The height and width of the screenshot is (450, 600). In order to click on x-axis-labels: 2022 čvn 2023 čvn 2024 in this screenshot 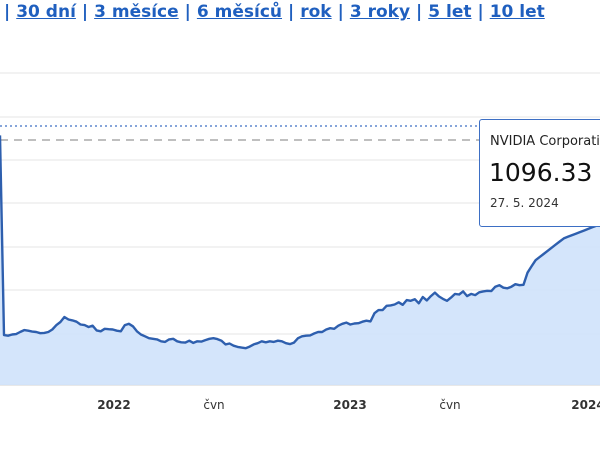, I will do `click(348, 405)`.